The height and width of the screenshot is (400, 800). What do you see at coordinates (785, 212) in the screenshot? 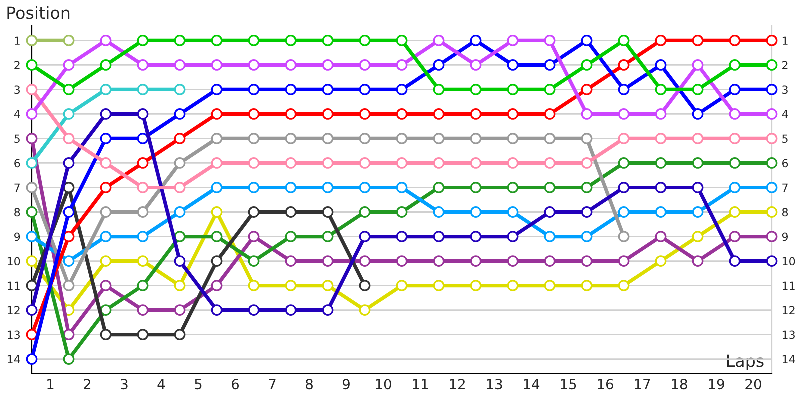
I see `y2-tick-label: 8` at bounding box center [785, 212].